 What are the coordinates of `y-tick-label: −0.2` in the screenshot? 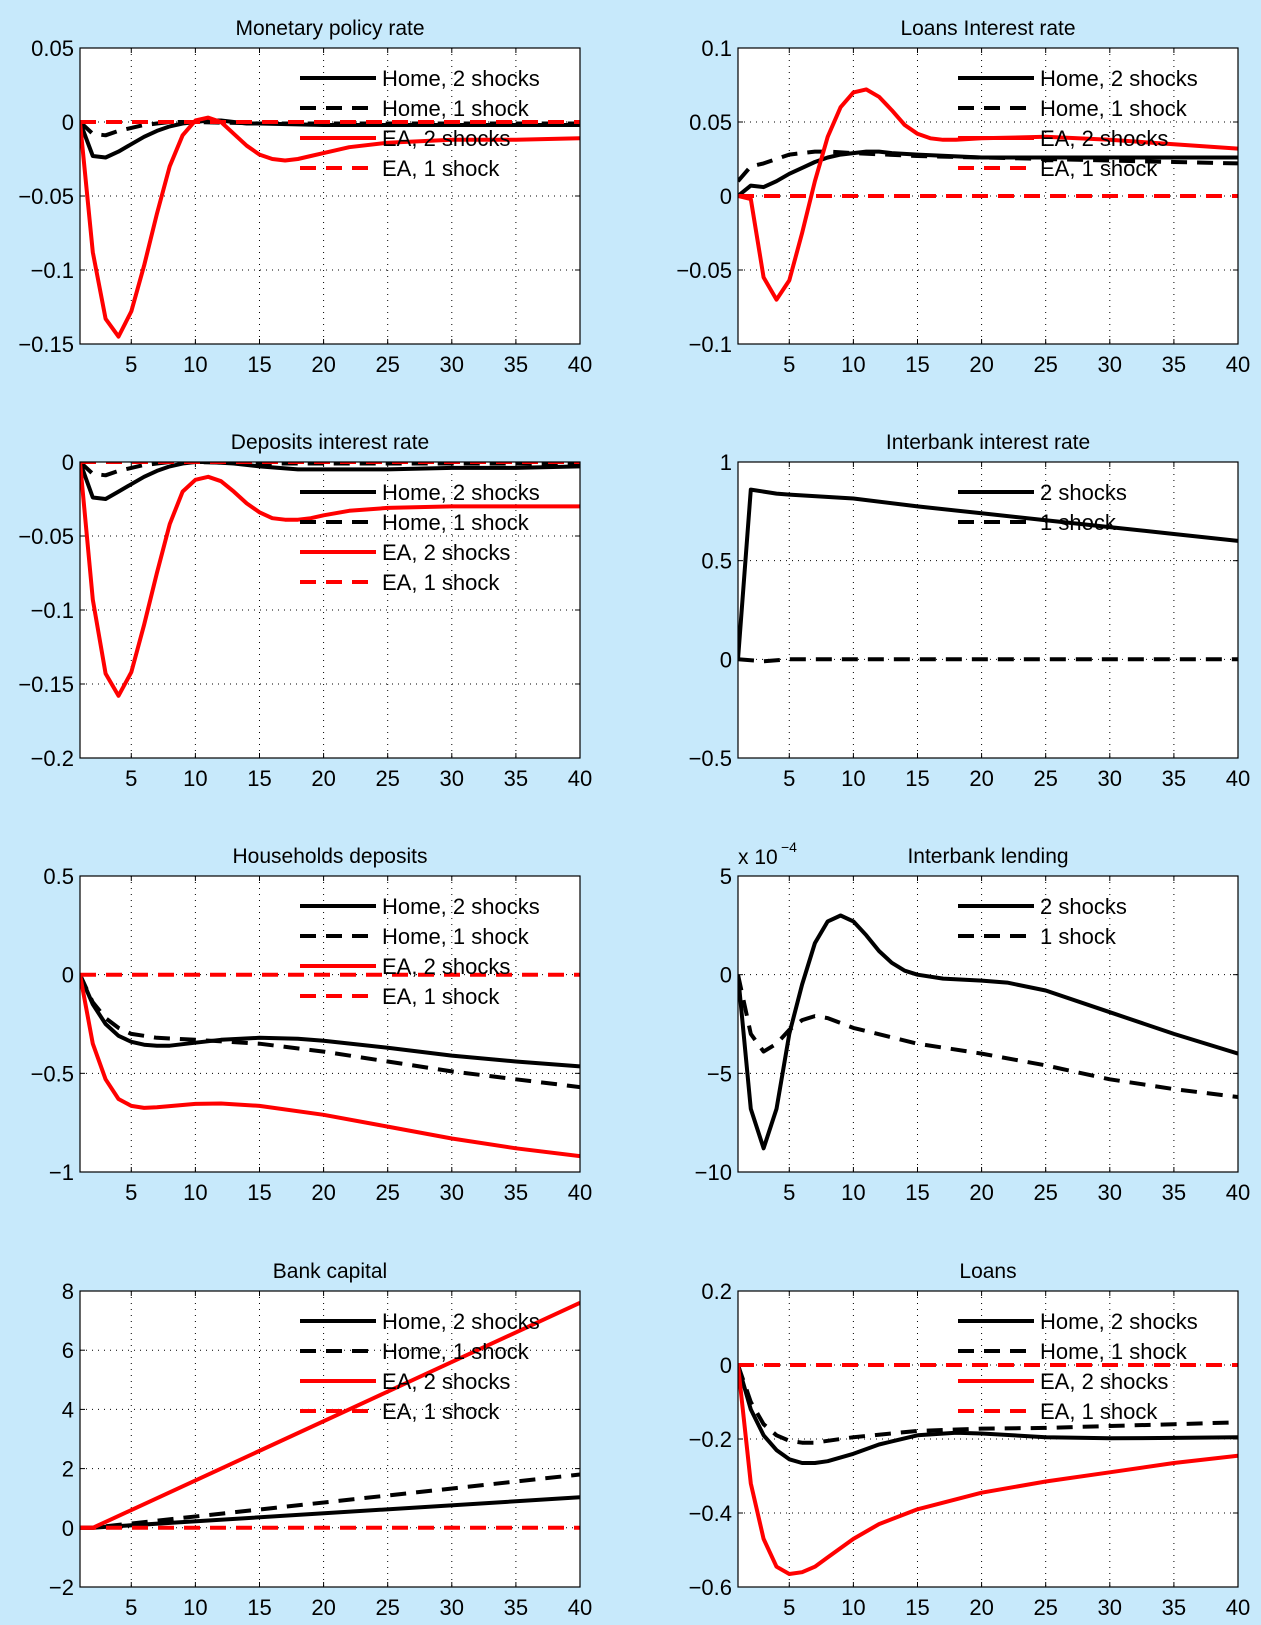 It's located at (52, 758).